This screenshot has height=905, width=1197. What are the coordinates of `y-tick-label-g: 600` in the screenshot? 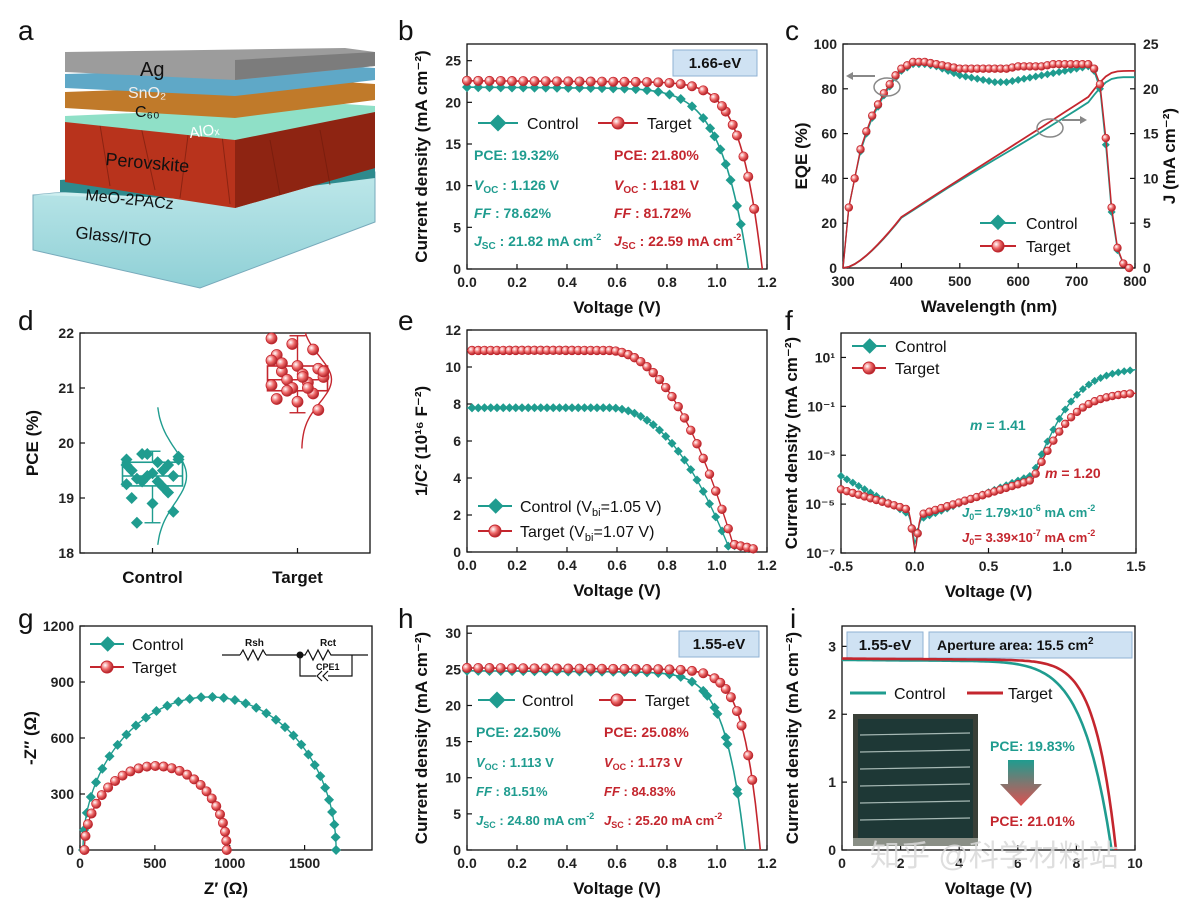 It's located at (63, 738).